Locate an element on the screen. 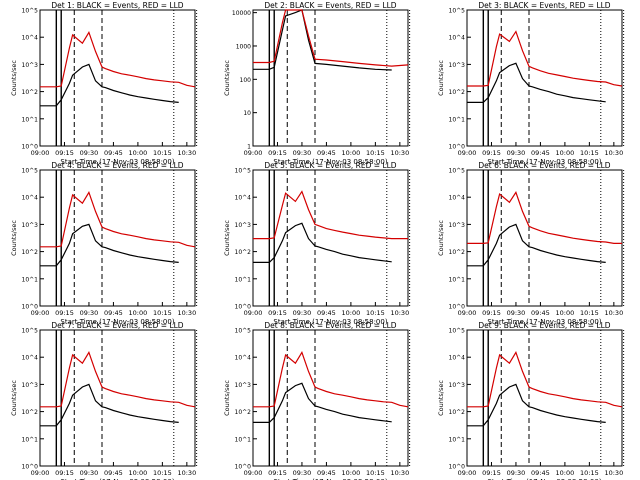 The width and height of the screenshot is (640, 480). chart-title: Det 1: BLACK = Events, RED = LLD is located at coordinates (117, 5).